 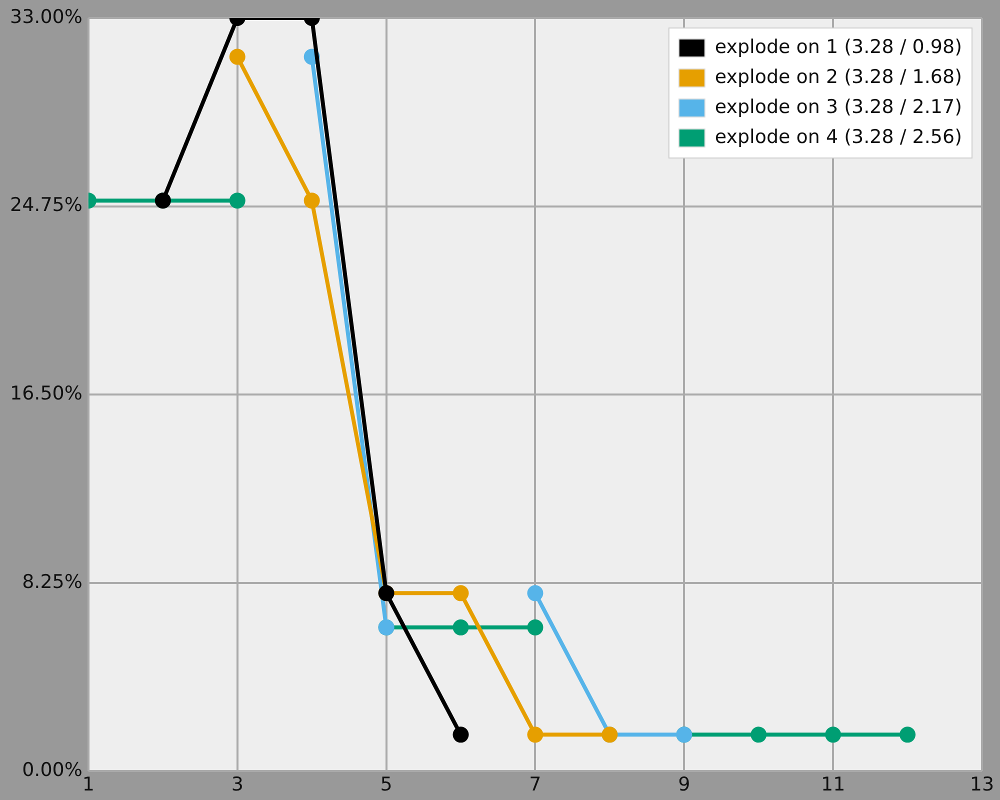 I want to click on x-tick-label: 5, so click(x=386, y=785).